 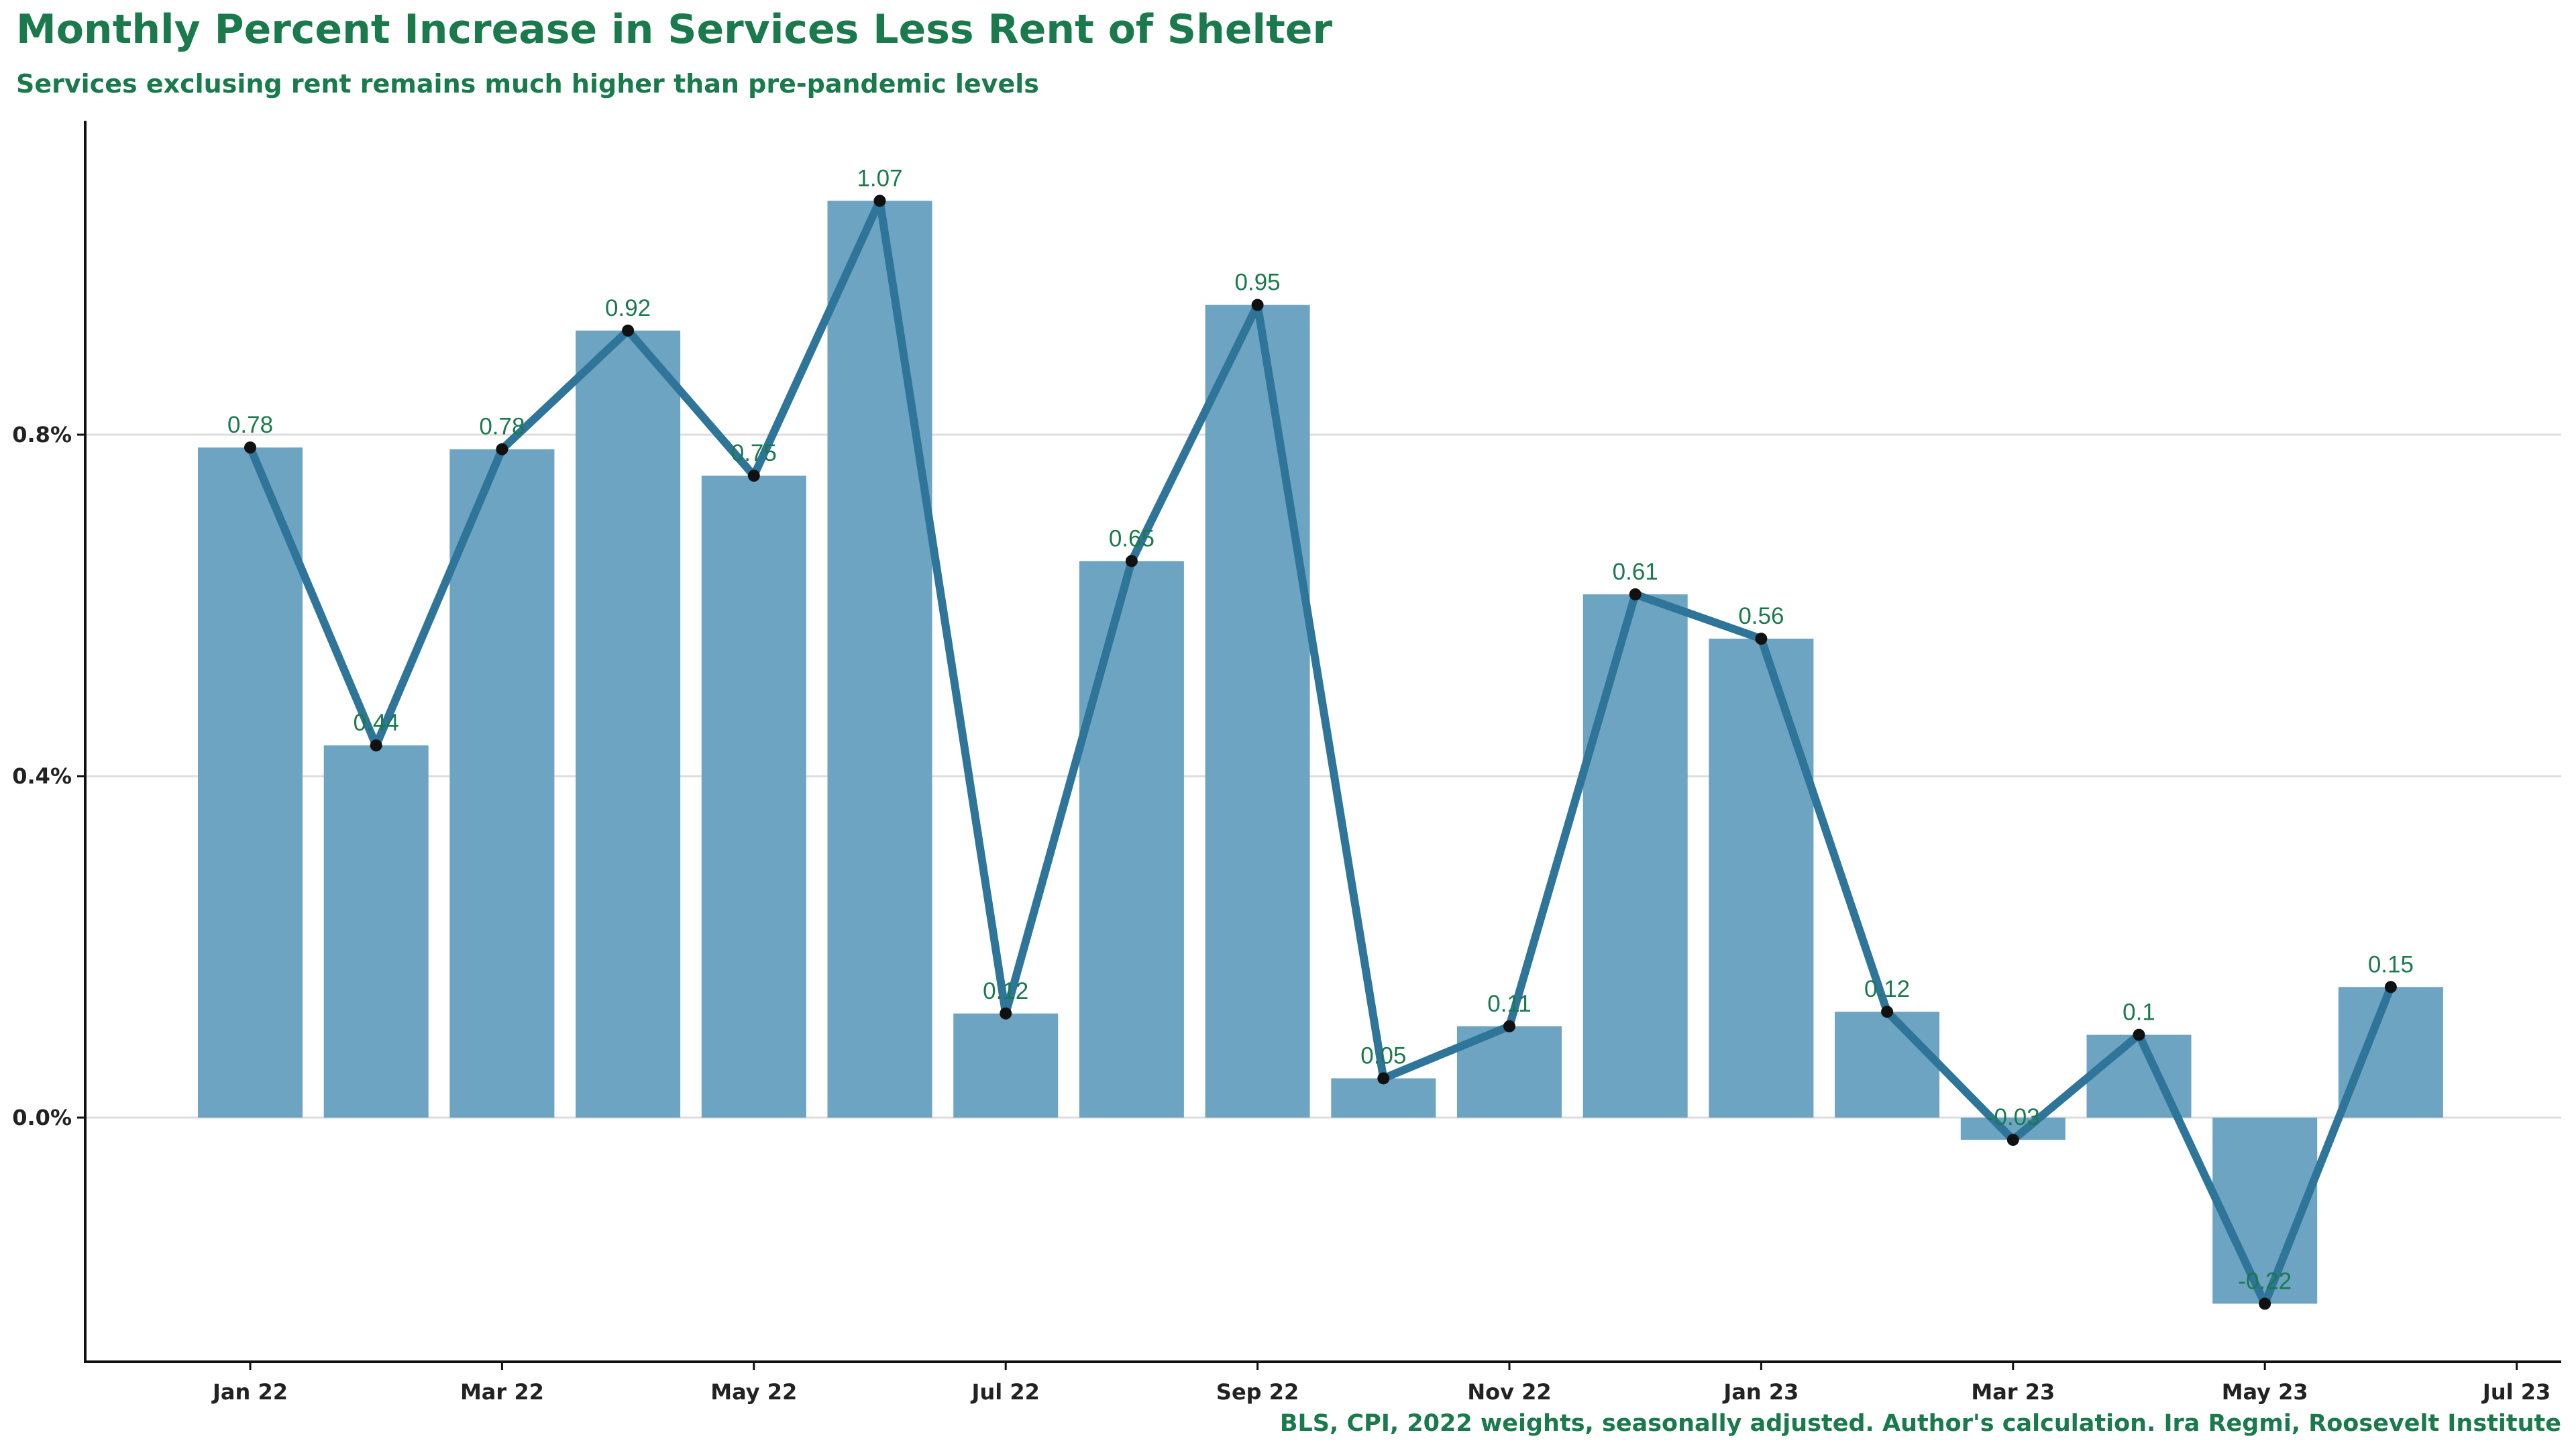 I want to click on x-tick-label: Mar 22, so click(x=502, y=1392).